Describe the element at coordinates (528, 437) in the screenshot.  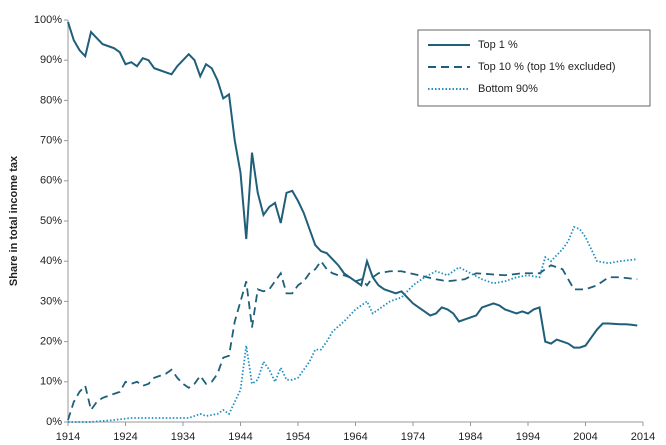
I see `x-tick-label: 1994` at that location.